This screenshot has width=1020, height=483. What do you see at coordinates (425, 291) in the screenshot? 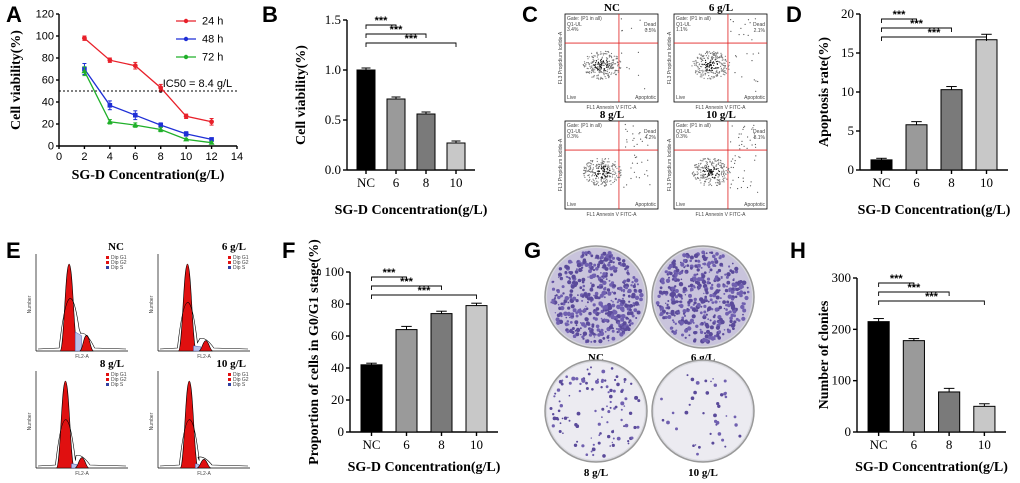
I see `significance-label: ***` at bounding box center [425, 291].